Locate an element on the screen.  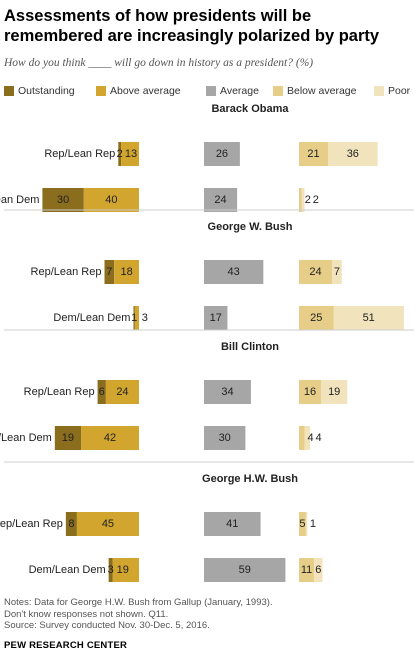
value-above-average-barack-obama-dem-lean-dem: 40 is located at coordinates (111, 200).